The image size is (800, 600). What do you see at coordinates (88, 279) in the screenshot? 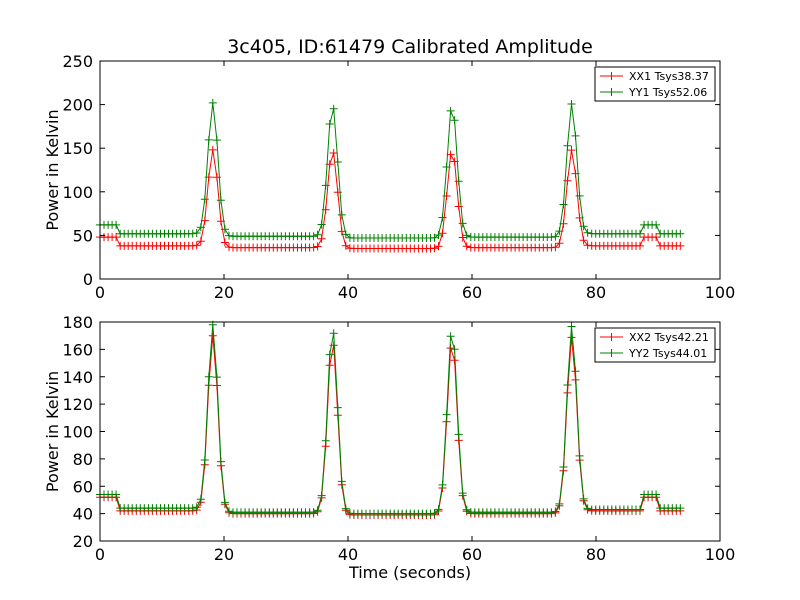
I see `y-tick-label: 0` at bounding box center [88, 279].